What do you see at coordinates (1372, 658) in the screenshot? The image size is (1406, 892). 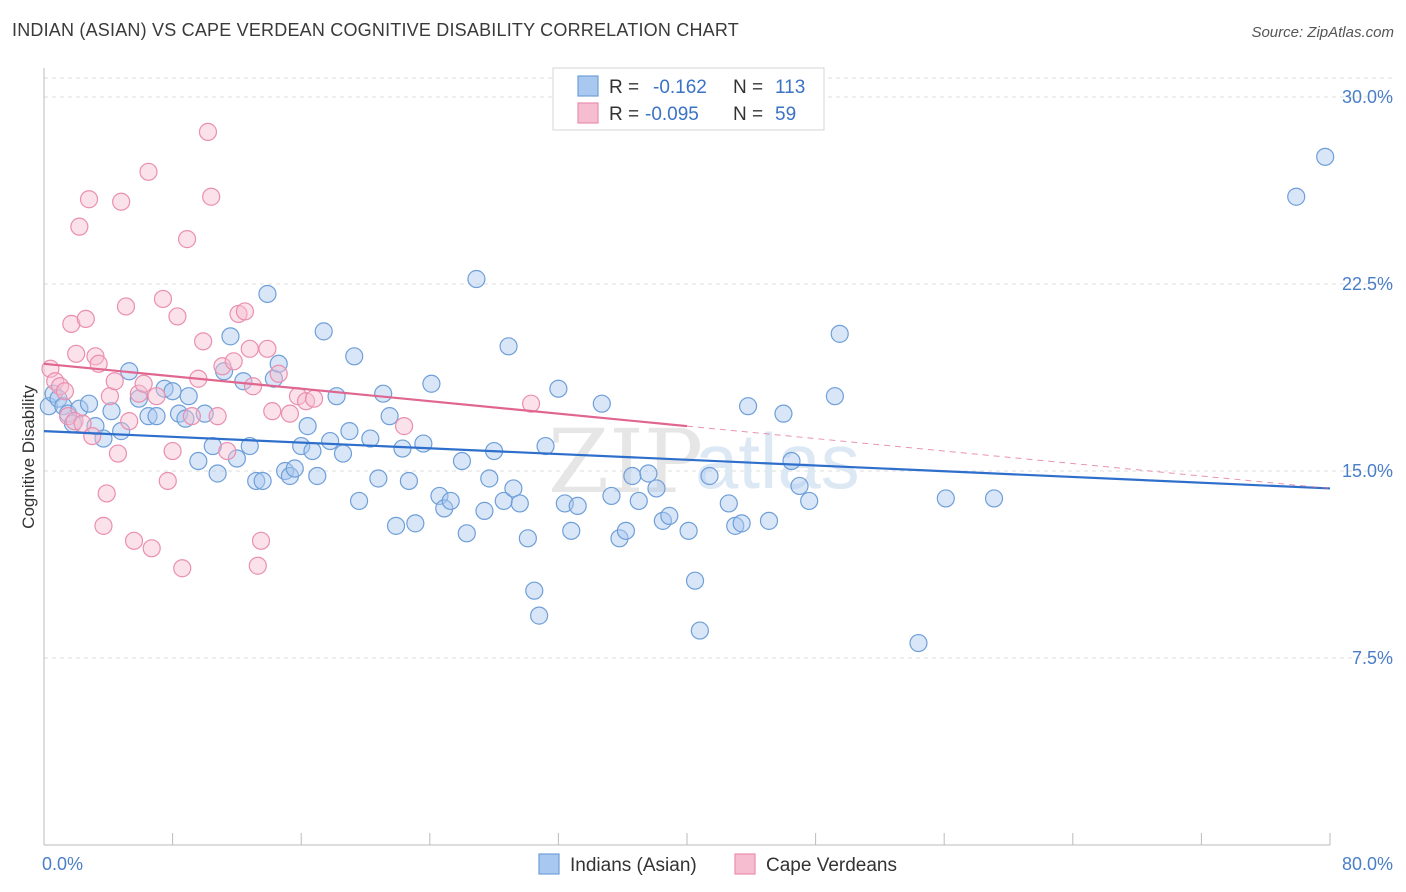 I see `y-tick-label-0: 7.5%` at bounding box center [1372, 658].